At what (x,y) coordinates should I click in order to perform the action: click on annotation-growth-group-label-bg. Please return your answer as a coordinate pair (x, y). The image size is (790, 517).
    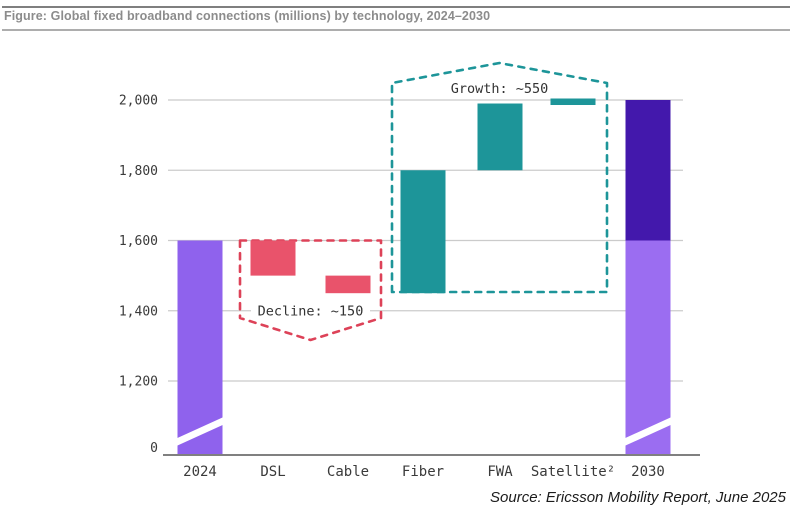
    Looking at the image, I should click on (499, 87).